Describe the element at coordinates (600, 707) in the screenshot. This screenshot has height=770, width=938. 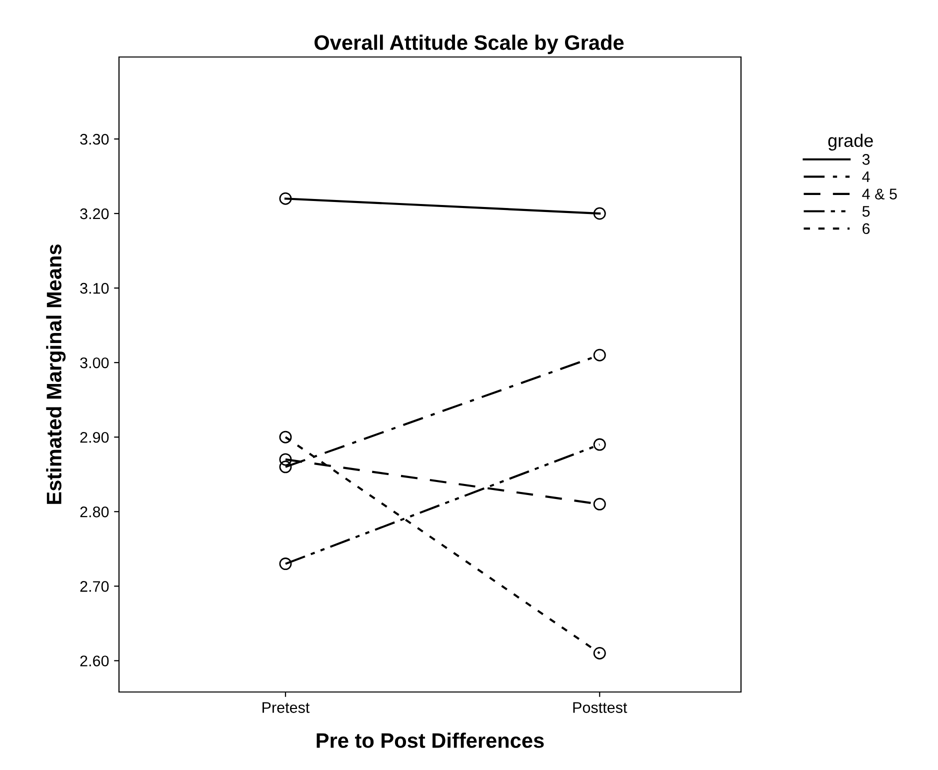
I see `x-tick-label: Posttest` at that location.